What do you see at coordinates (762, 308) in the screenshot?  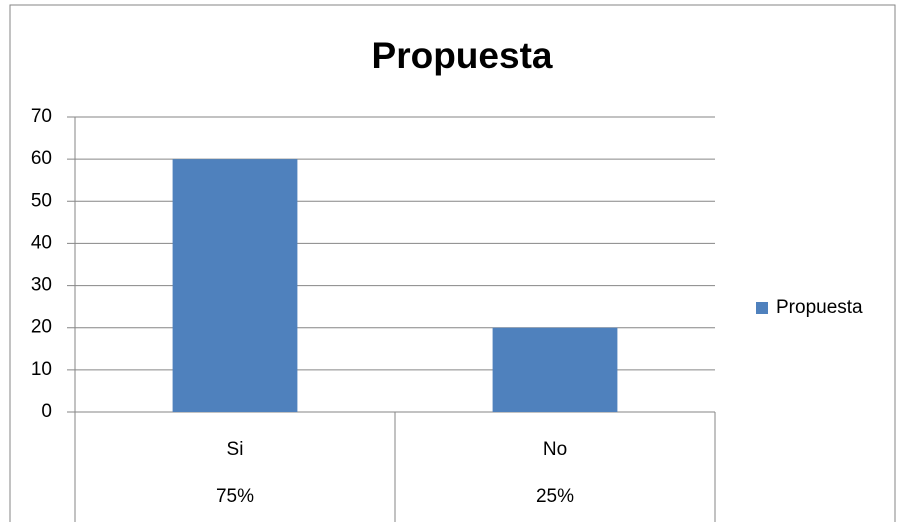 I see `legend-swatch` at bounding box center [762, 308].